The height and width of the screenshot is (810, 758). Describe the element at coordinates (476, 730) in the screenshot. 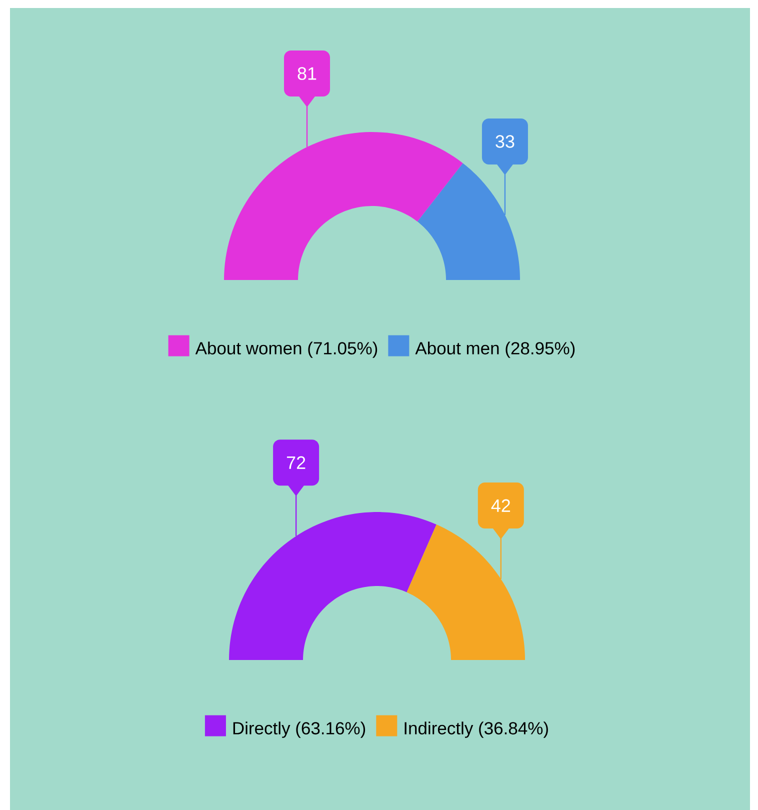

I see `legend-label: Indirectly (36.84%)` at that location.